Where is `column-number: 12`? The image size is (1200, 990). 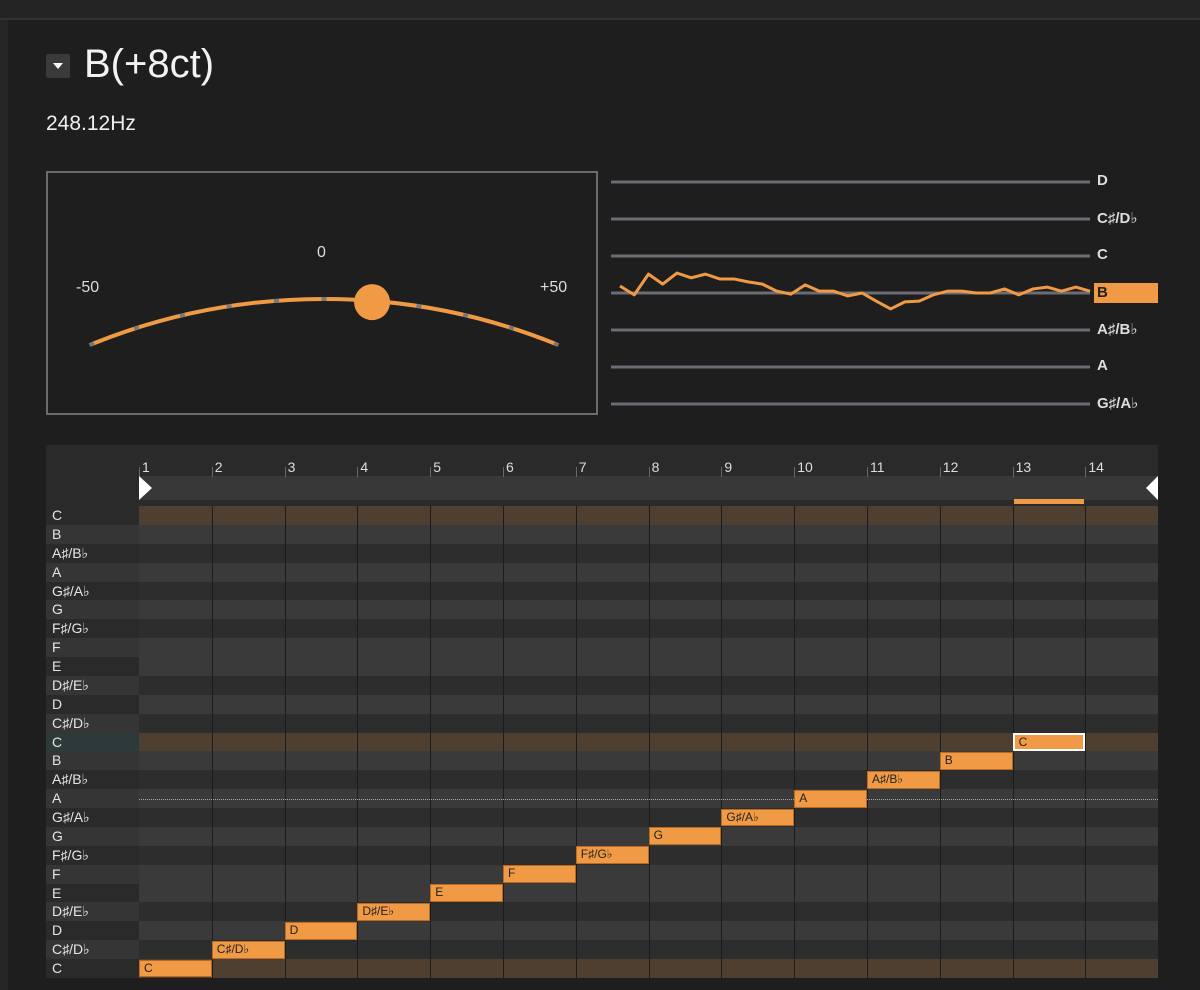
column-number: 12 is located at coordinates (950, 467).